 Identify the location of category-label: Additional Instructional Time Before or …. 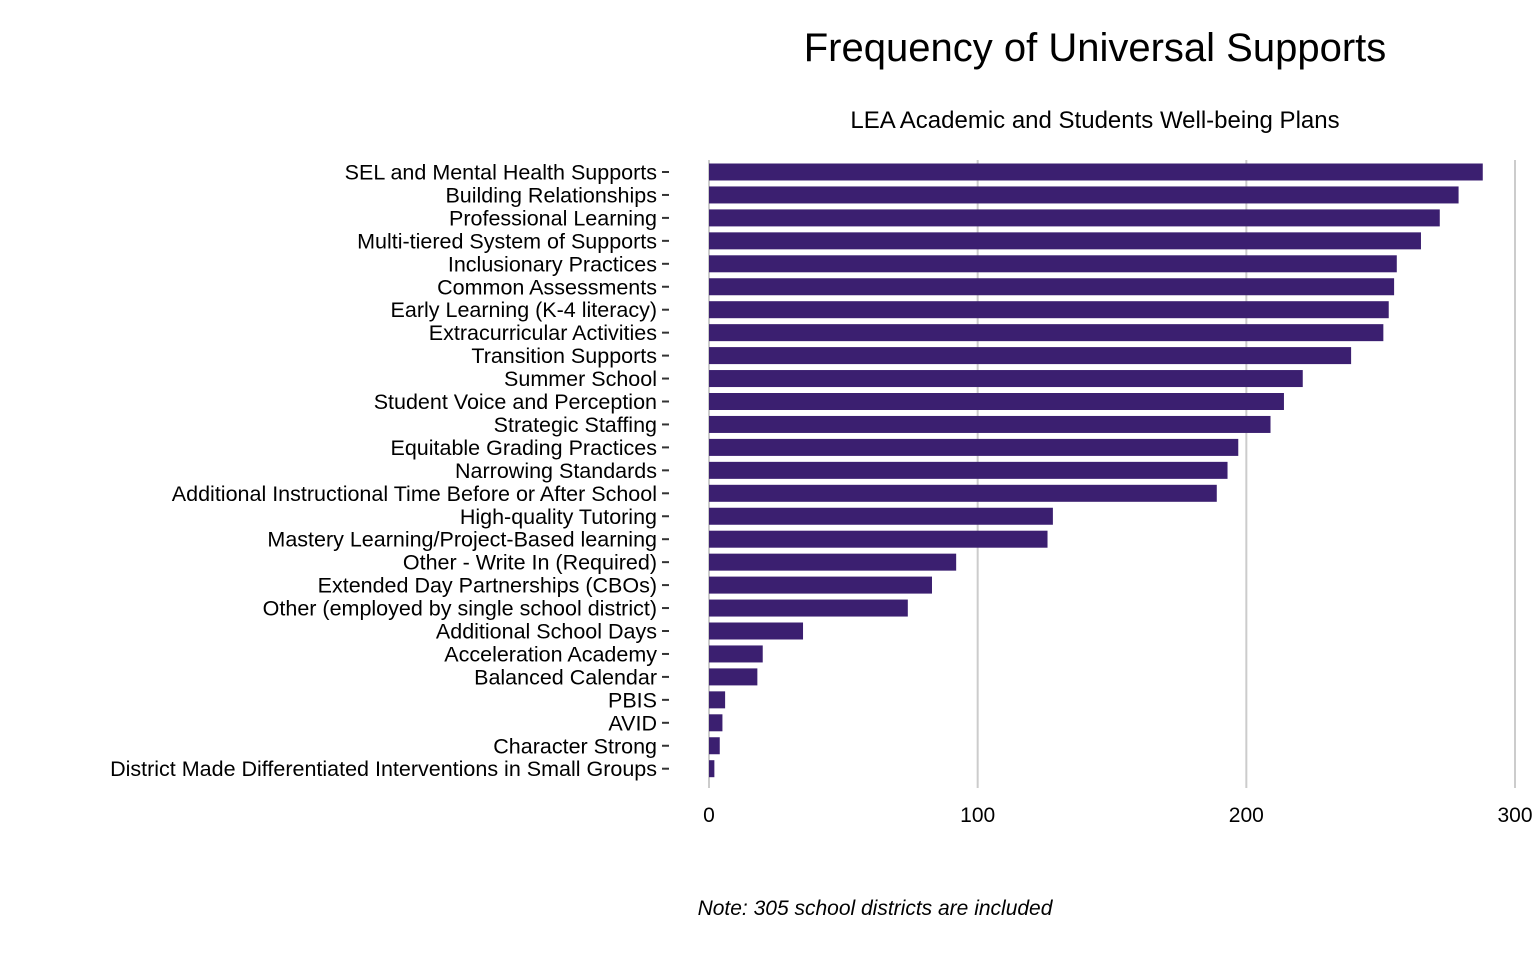
(414, 494).